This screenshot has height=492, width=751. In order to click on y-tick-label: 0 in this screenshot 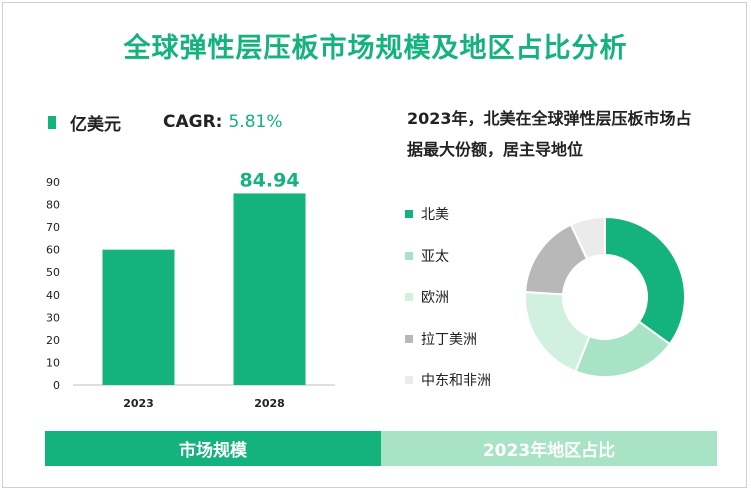, I will do `click(56, 385)`.